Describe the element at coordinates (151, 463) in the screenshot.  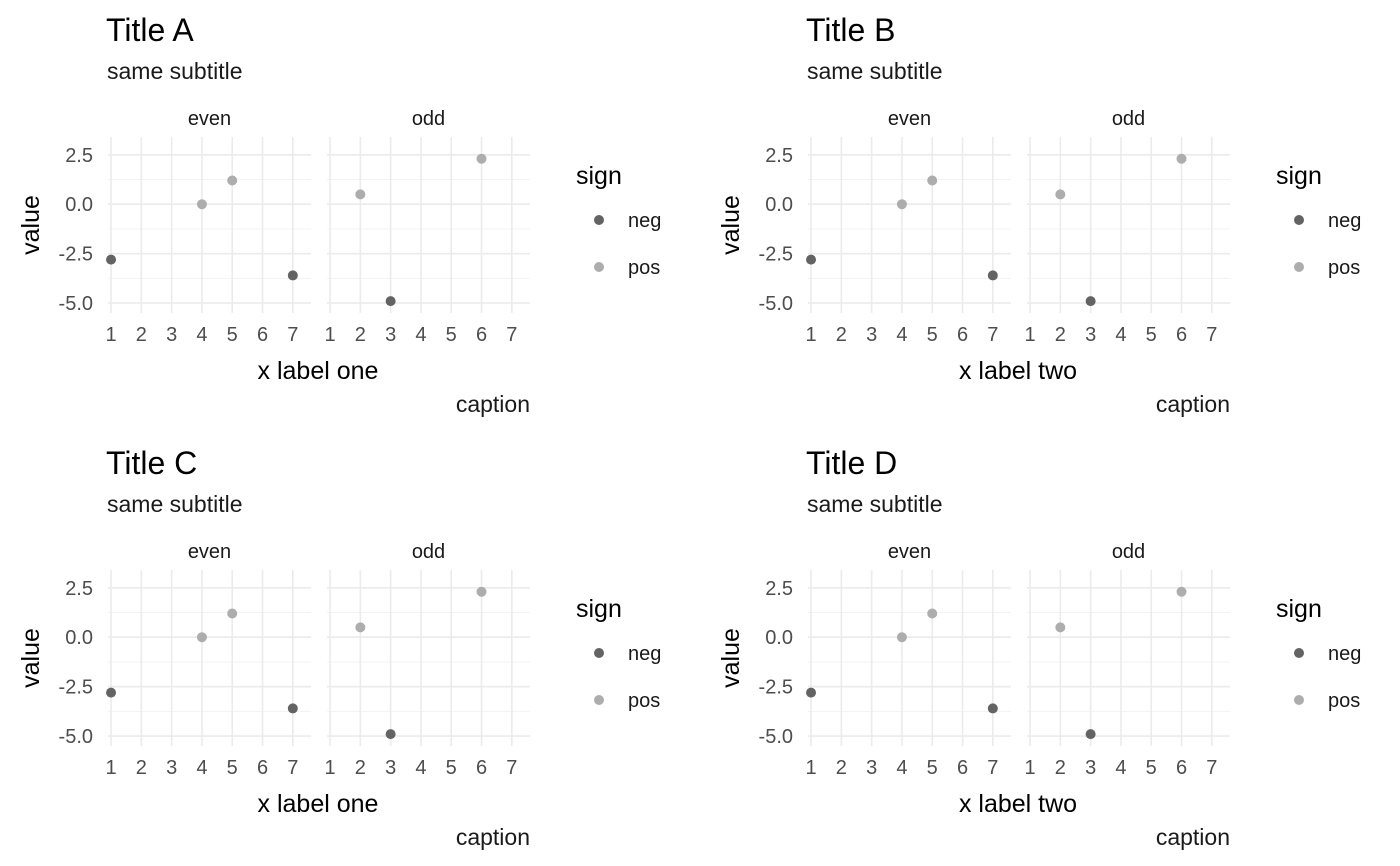
I see `chart-title: Title C` at that location.